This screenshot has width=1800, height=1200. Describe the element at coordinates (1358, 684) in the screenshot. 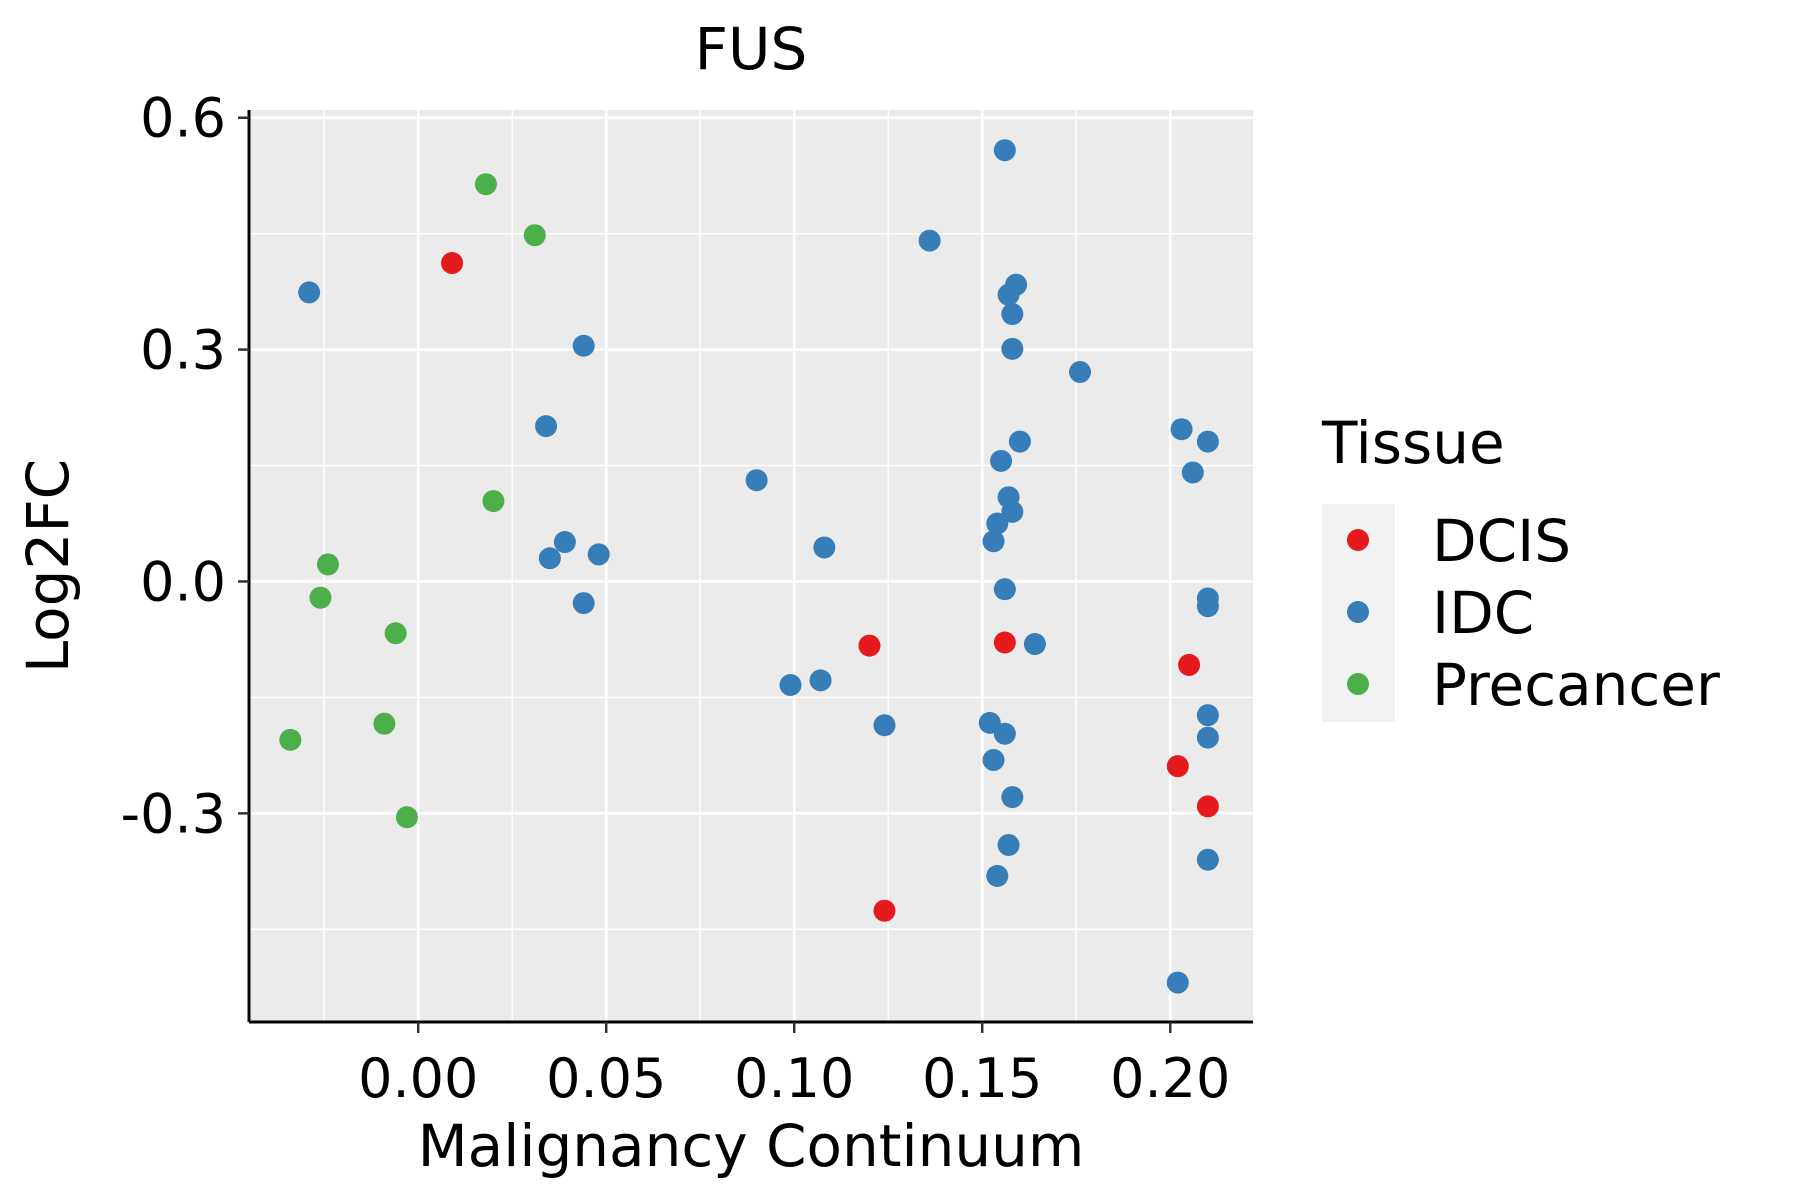

I see `legend-key-precancer` at that location.